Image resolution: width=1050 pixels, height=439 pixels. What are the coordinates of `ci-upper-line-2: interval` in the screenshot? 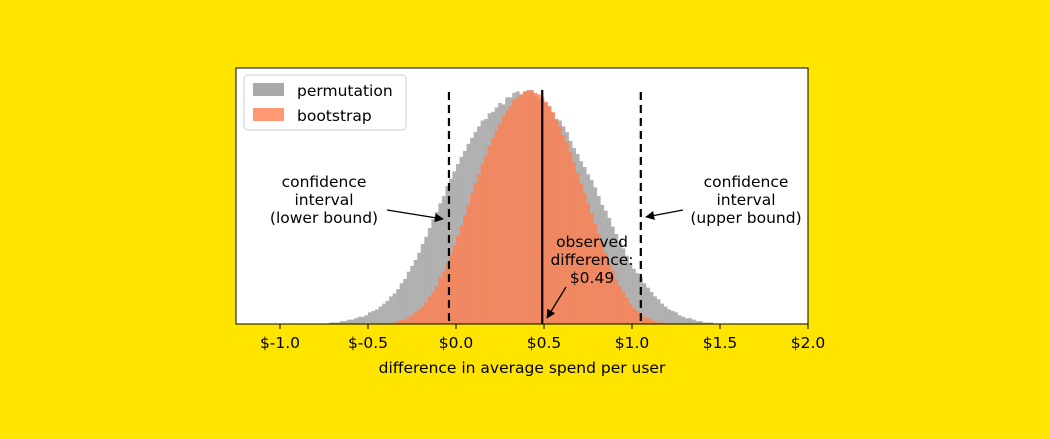 It's located at (745, 200).